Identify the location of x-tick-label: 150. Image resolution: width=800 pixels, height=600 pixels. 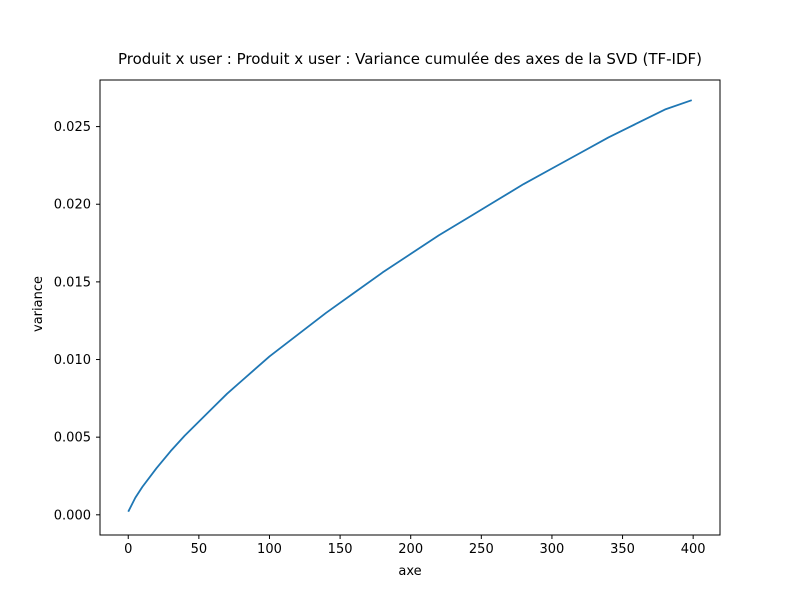
(340, 549).